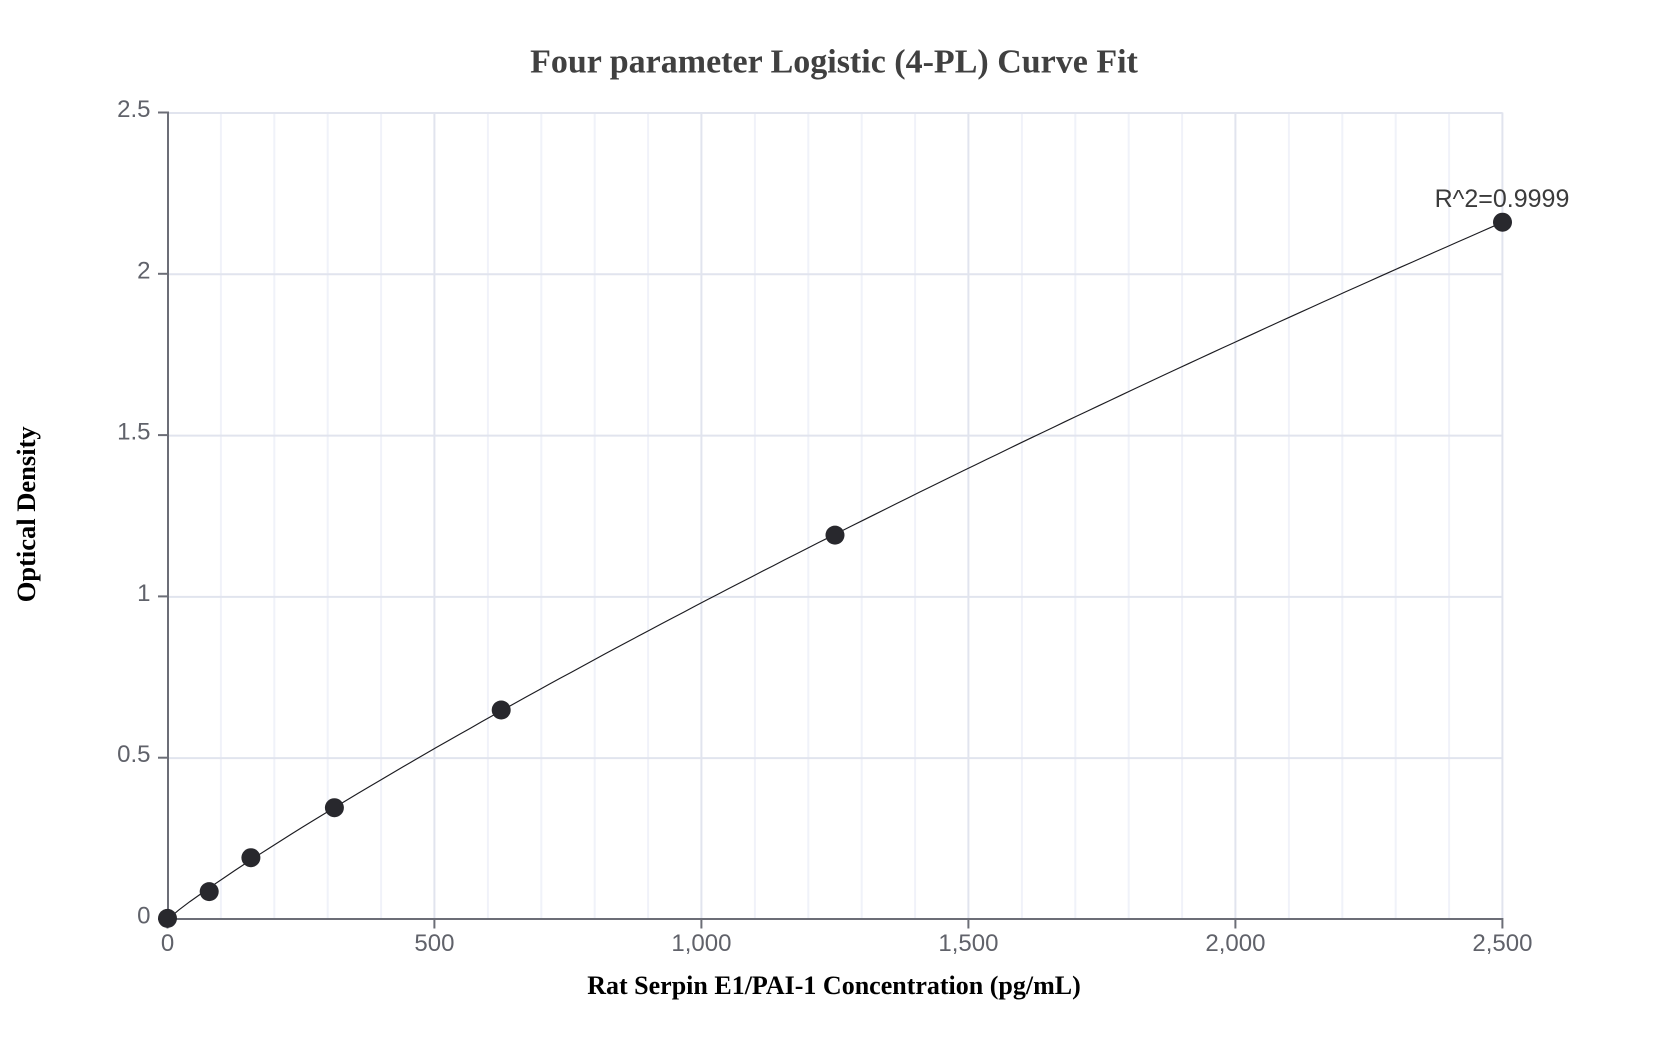 The height and width of the screenshot is (1055, 1668). What do you see at coordinates (133, 754) in the screenshot?
I see `svg-text: 0.5` at bounding box center [133, 754].